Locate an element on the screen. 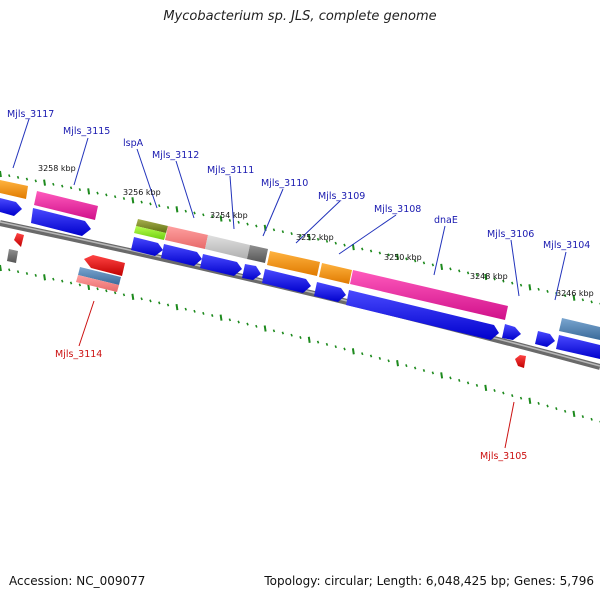  gene-lspa-box is located at coordinates (150, 233).